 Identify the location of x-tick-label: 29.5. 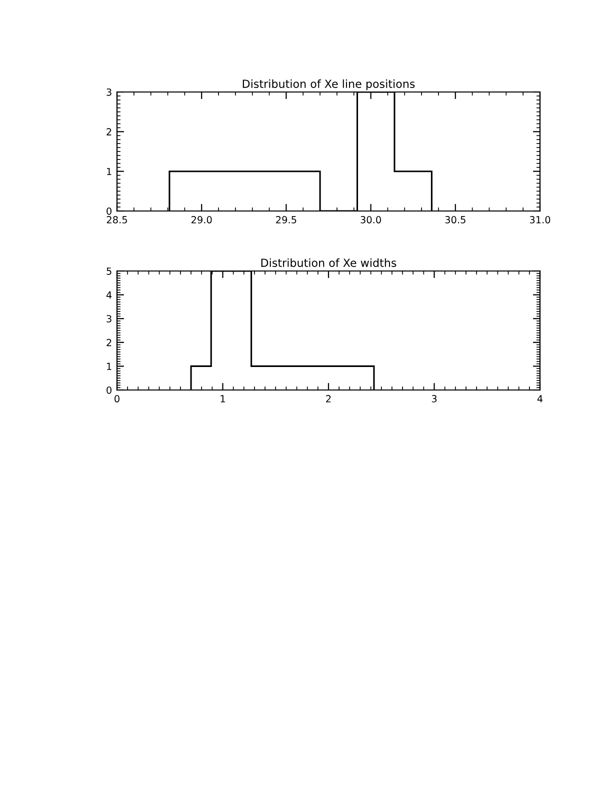
(286, 220).